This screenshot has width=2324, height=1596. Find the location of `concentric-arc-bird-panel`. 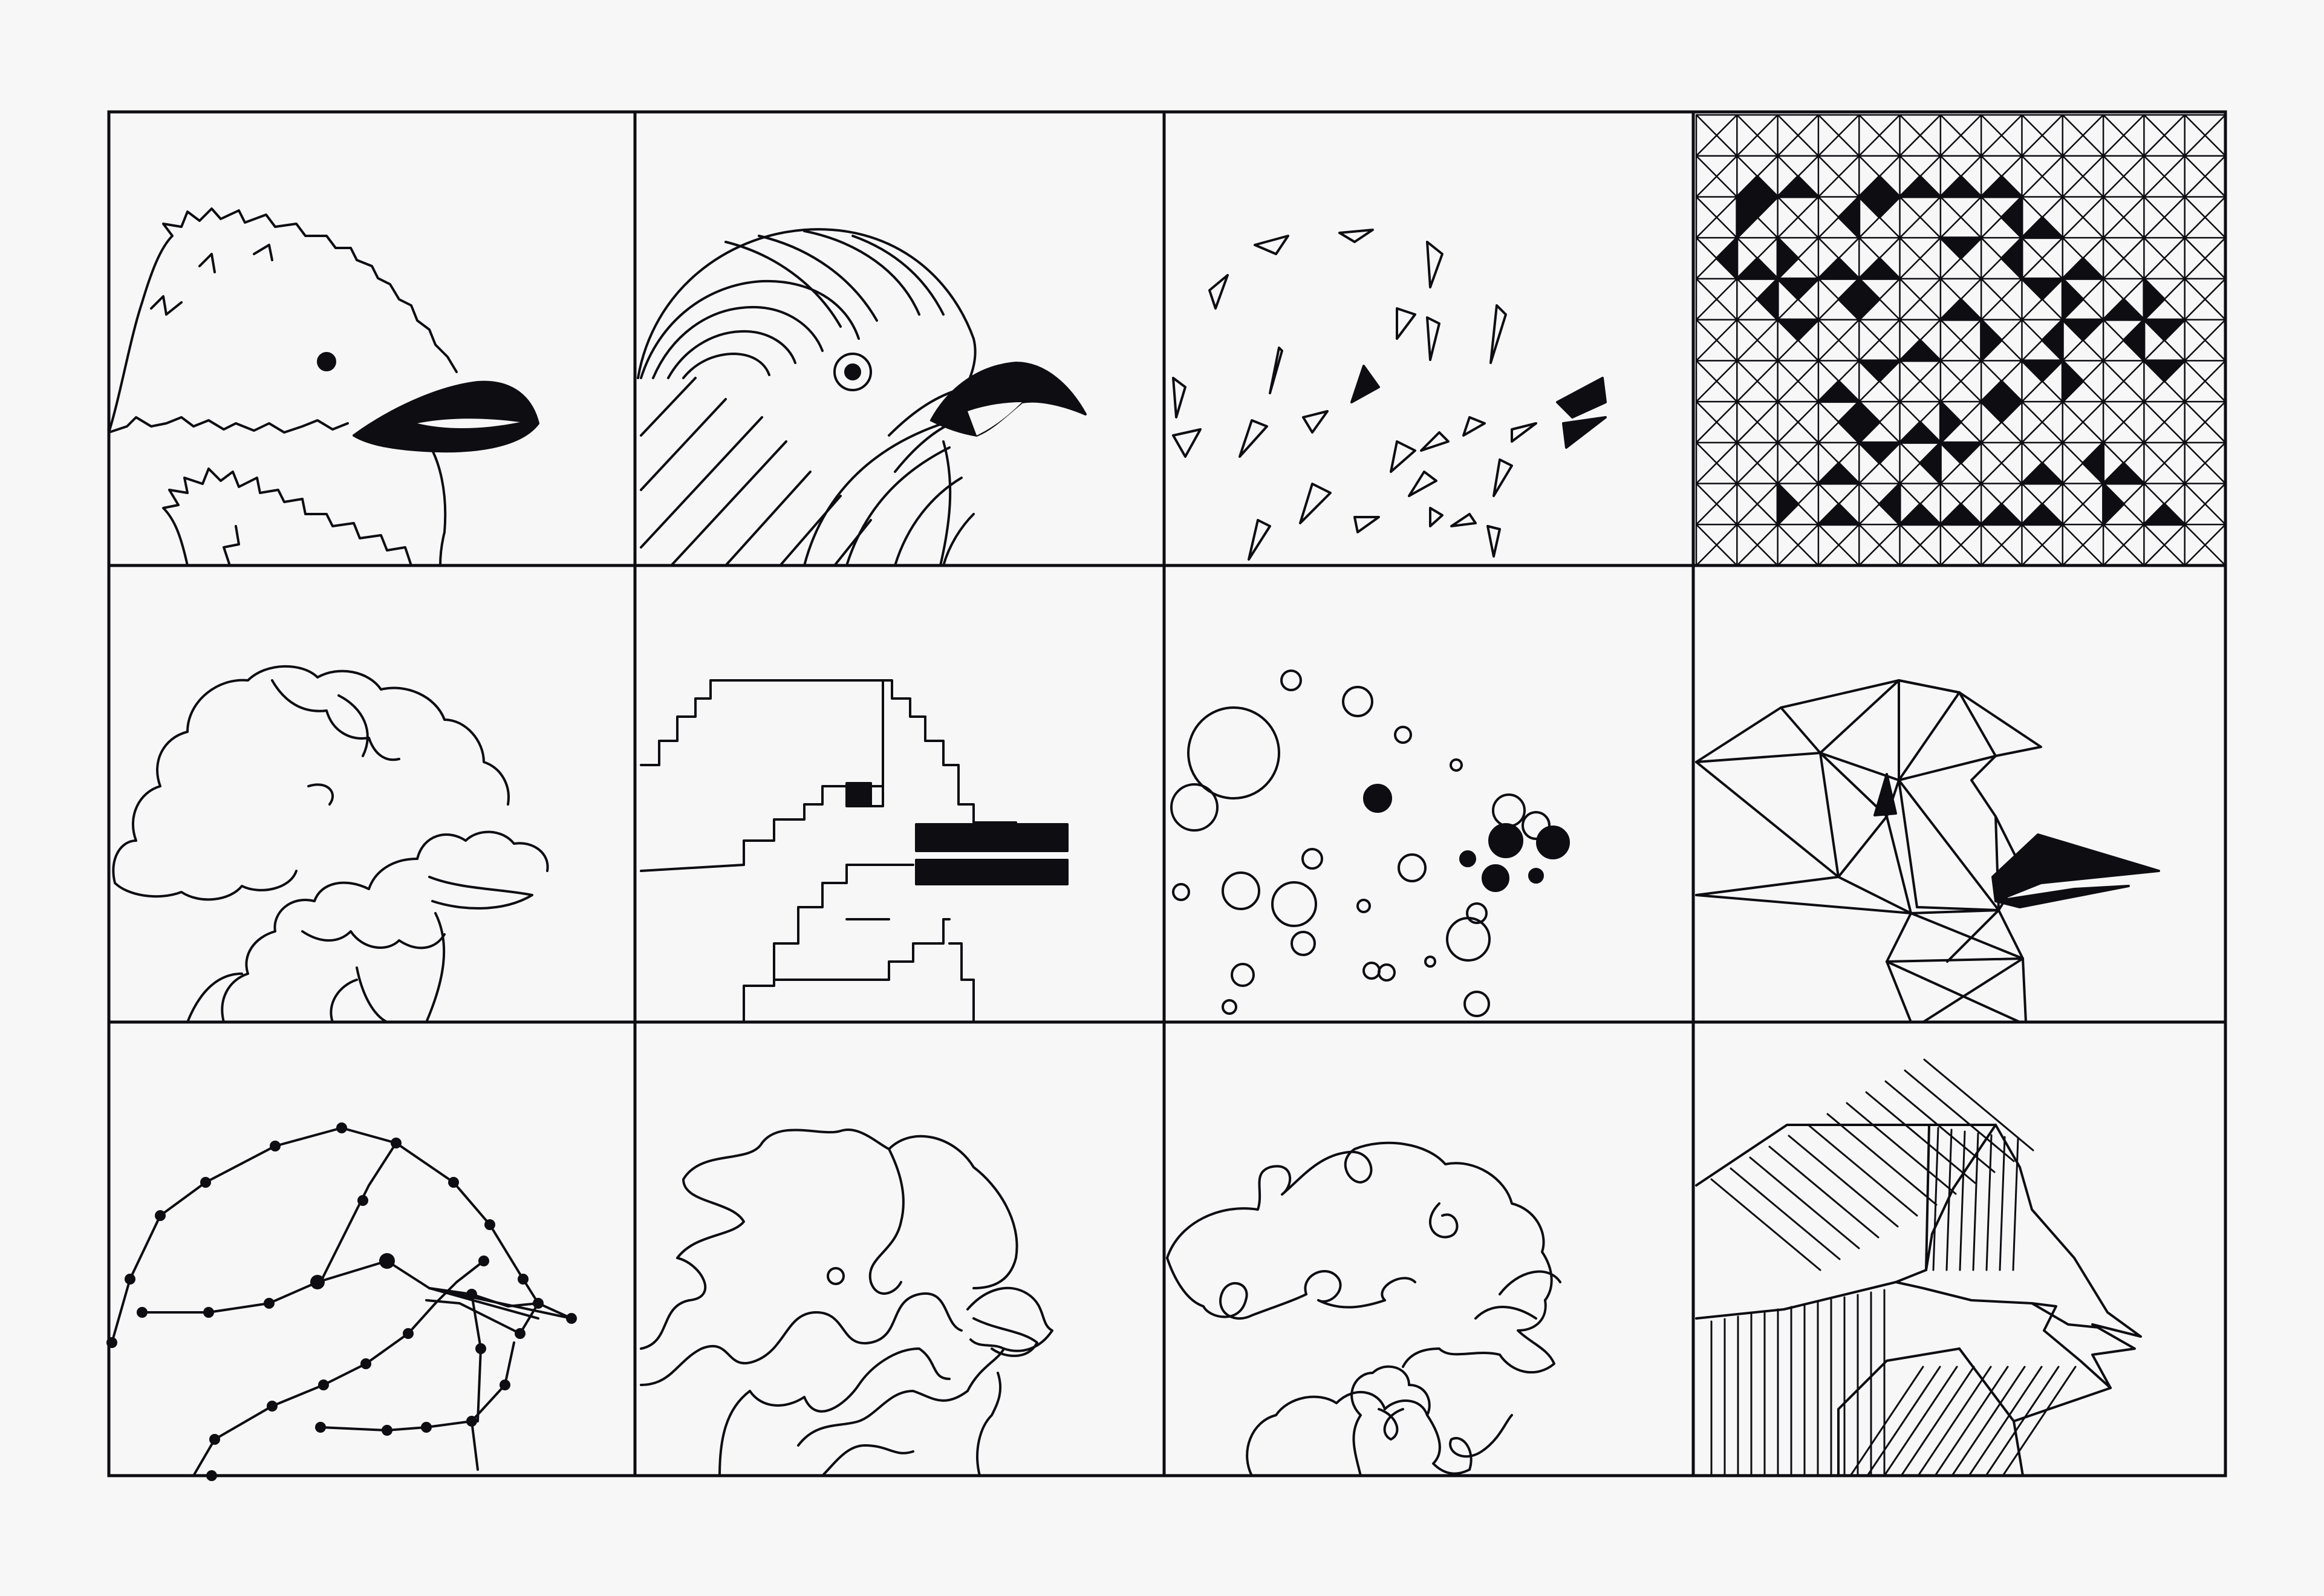

concentric-arc-bird-panel is located at coordinates (862, 396).